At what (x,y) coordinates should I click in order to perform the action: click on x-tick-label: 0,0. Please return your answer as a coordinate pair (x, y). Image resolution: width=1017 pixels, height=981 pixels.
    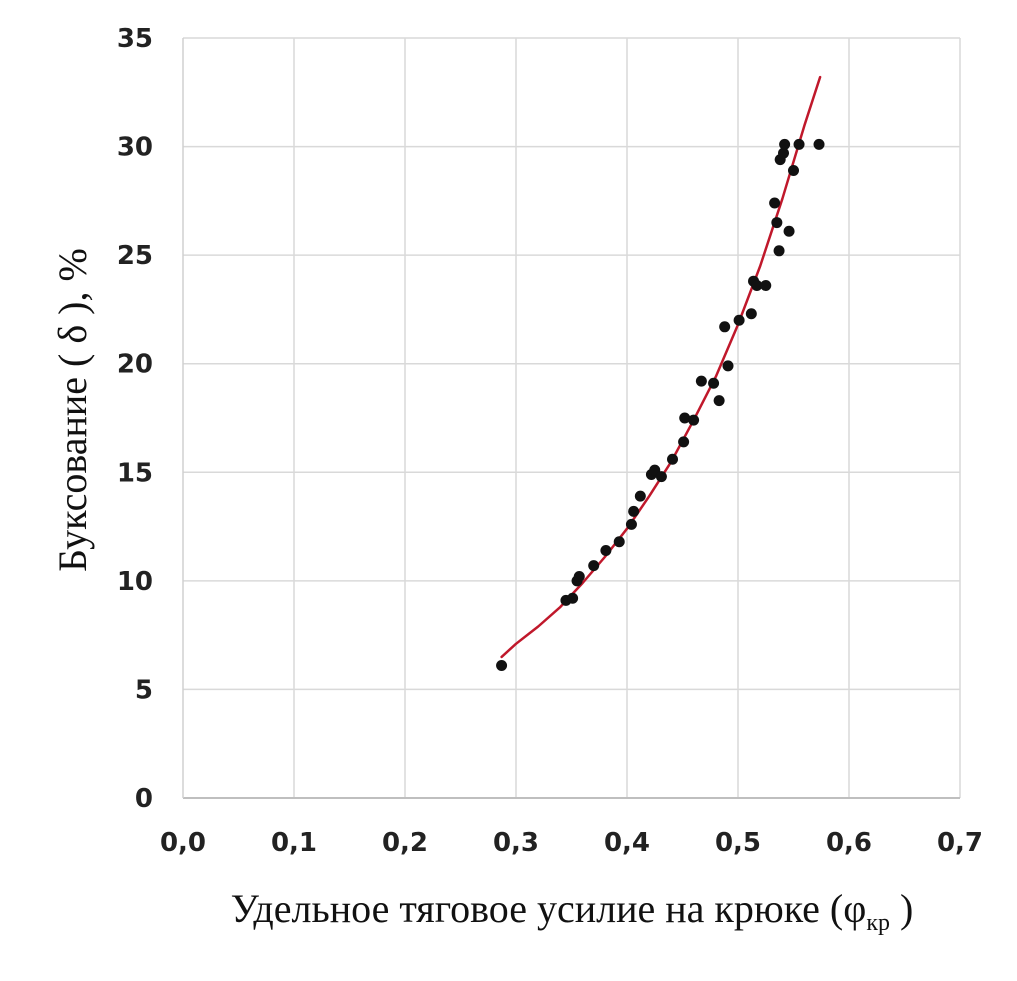
    Looking at the image, I should click on (183, 843).